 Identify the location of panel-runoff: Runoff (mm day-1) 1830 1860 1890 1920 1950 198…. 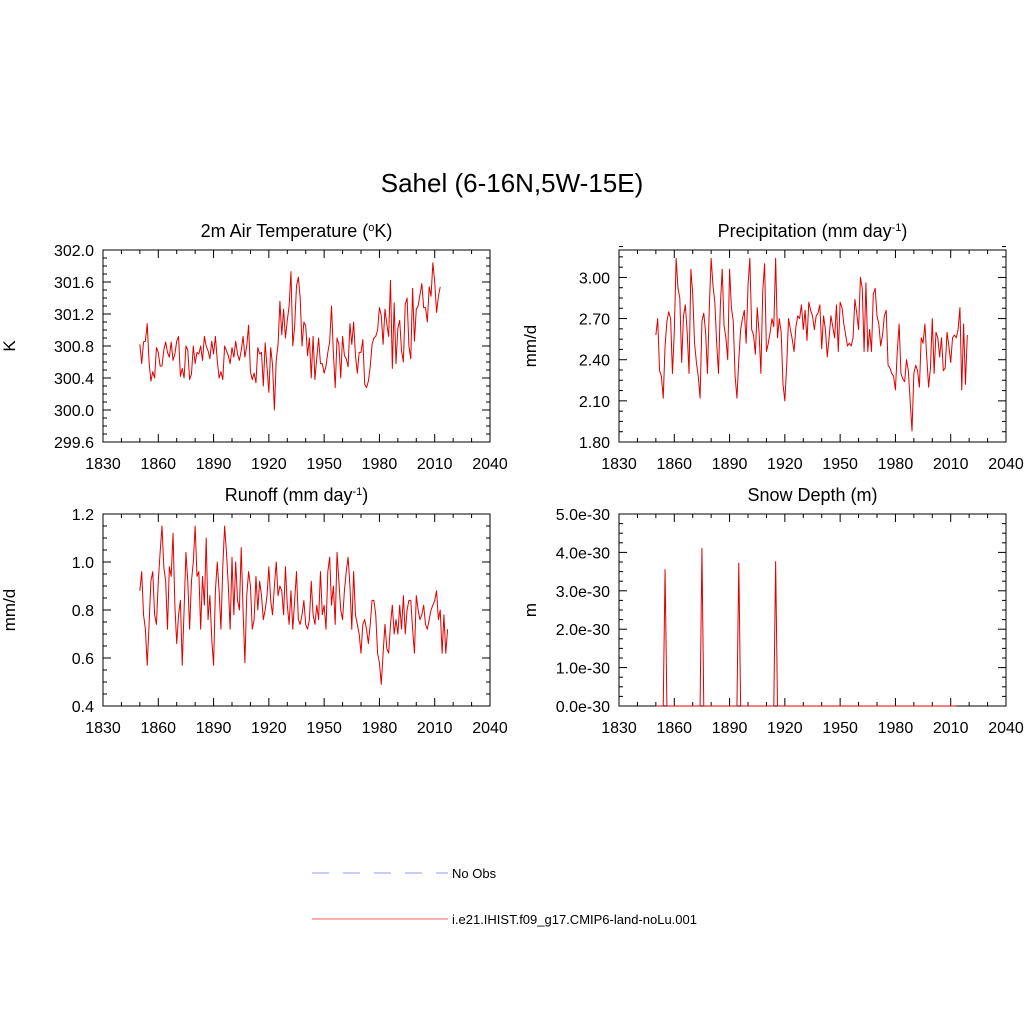
(254, 611).